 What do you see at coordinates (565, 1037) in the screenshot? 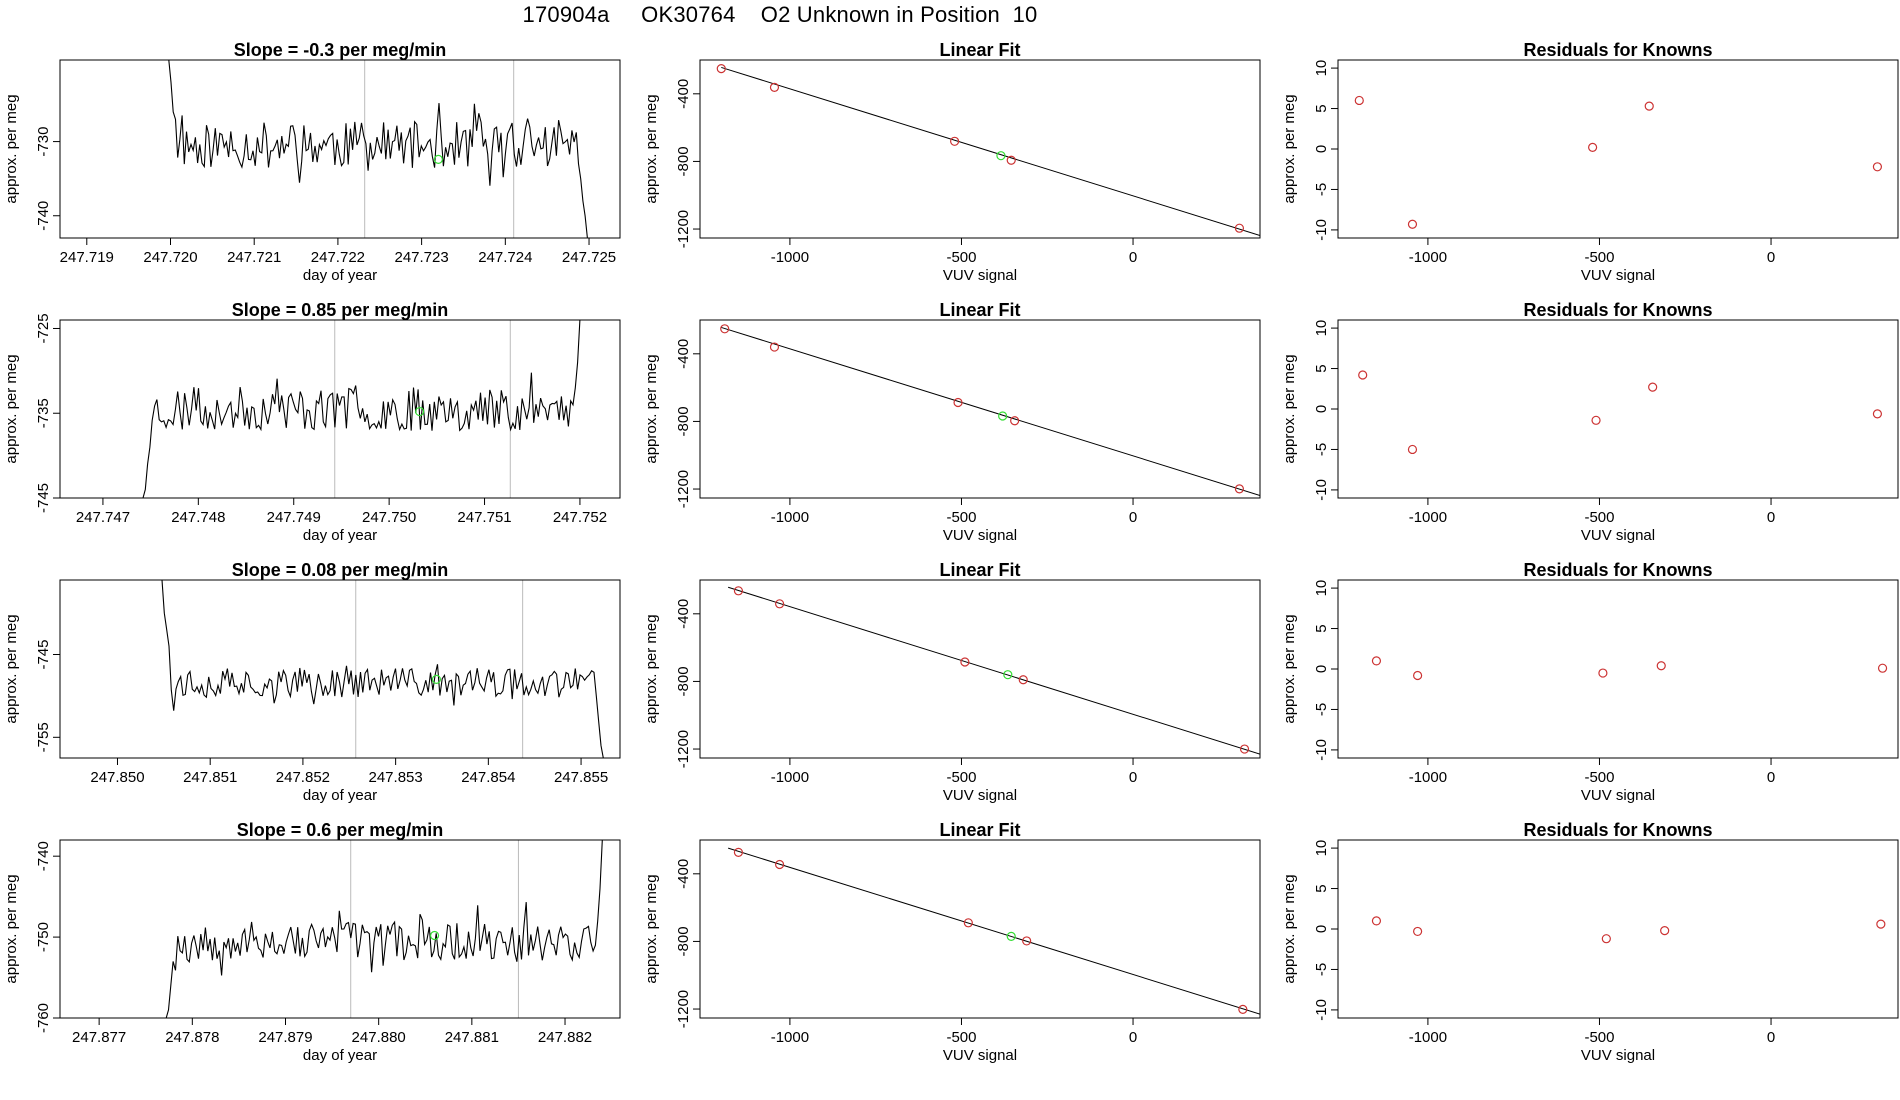
I see `x-tick-label: 247.882` at bounding box center [565, 1037].